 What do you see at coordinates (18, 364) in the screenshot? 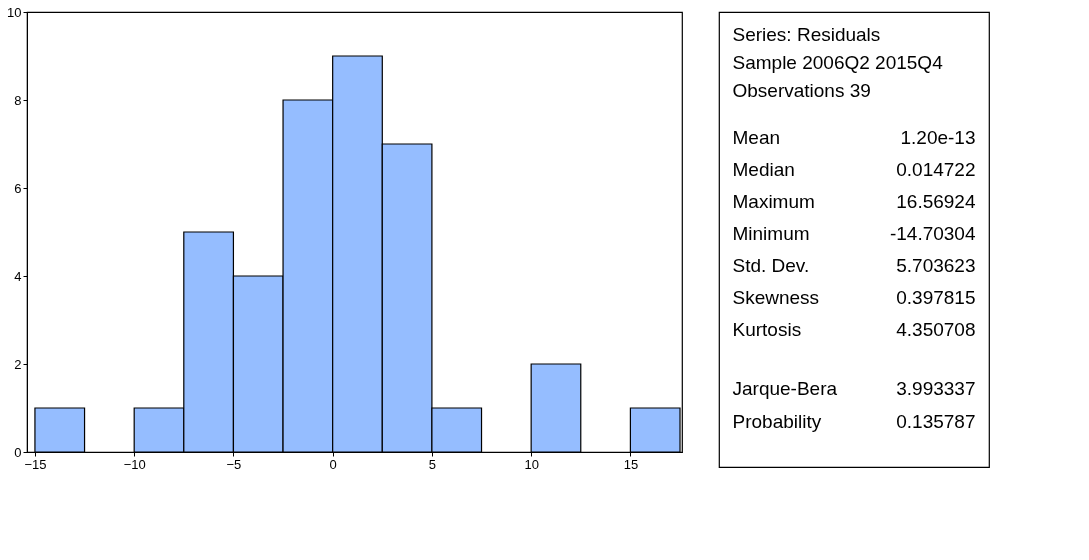
I see `y-tick-label: 2` at bounding box center [18, 364].